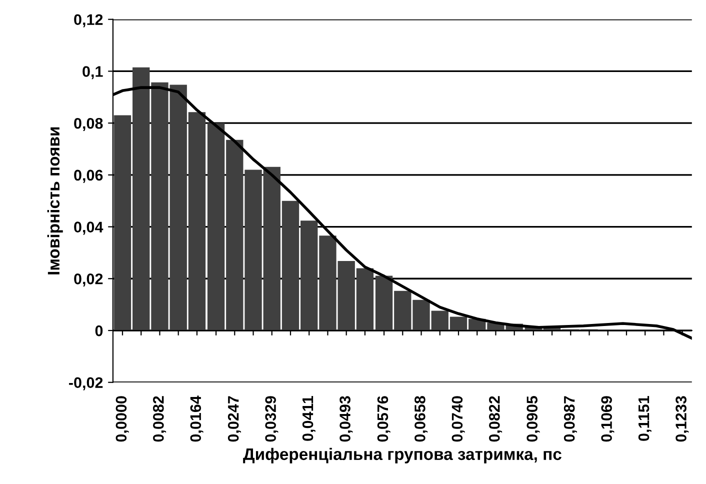 Image resolution: width=706 pixels, height=484 pixels. I want to click on x-tick-label: 0,0822, so click(495, 419).